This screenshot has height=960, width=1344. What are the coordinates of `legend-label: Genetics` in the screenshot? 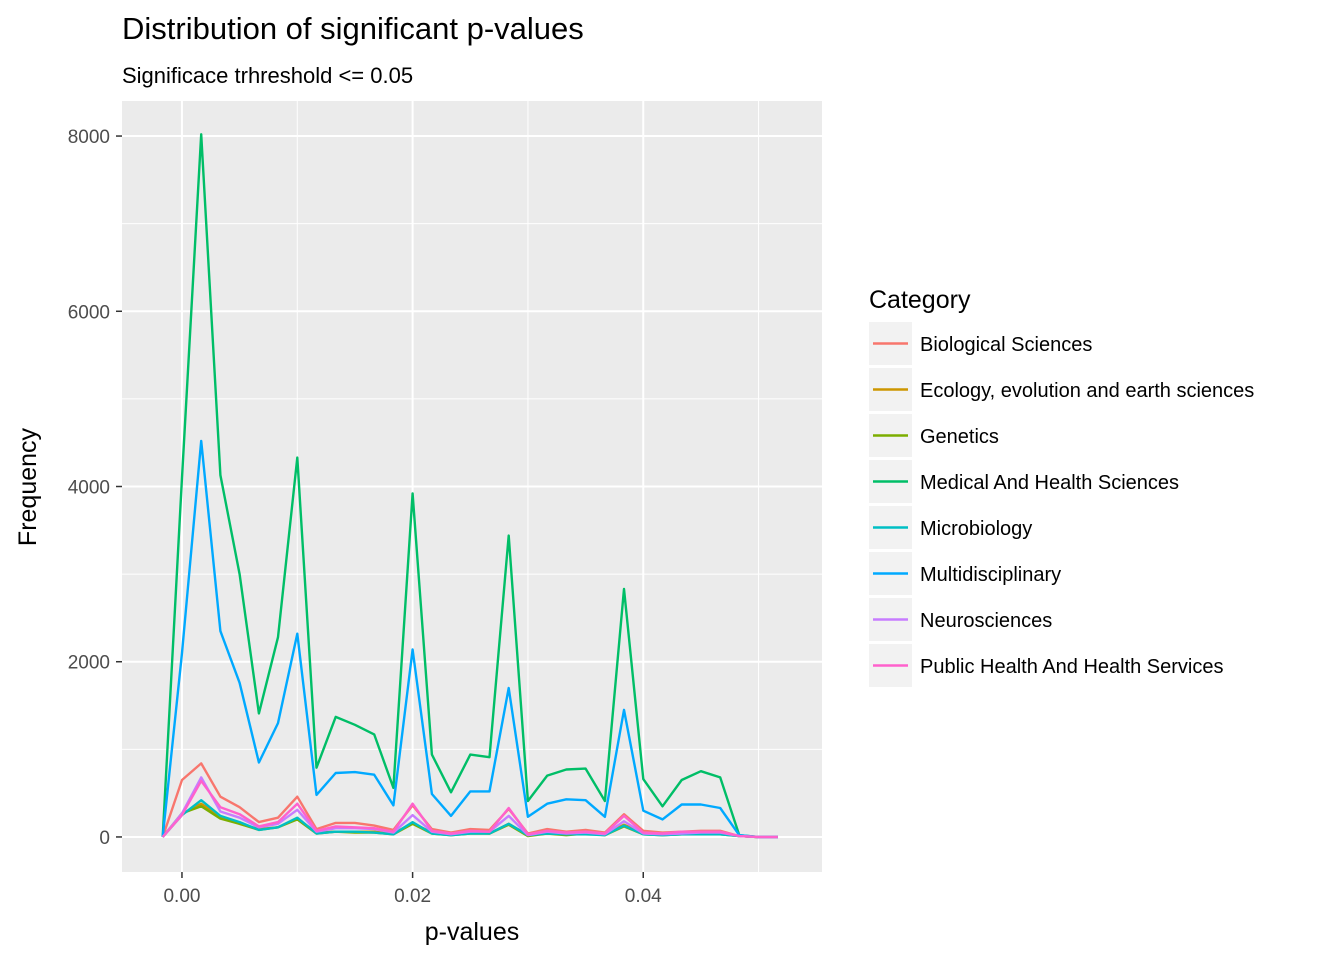 It's located at (959, 437).